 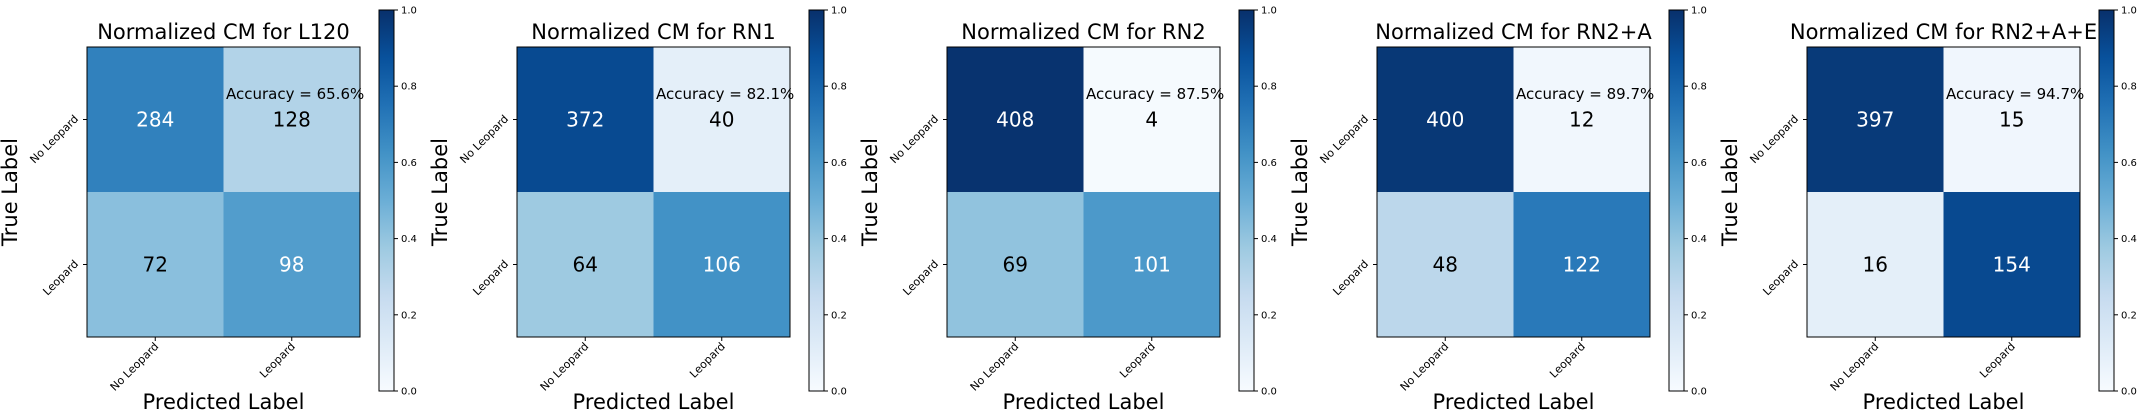 I want to click on cell-value-label: 408, so click(x=1015, y=120).